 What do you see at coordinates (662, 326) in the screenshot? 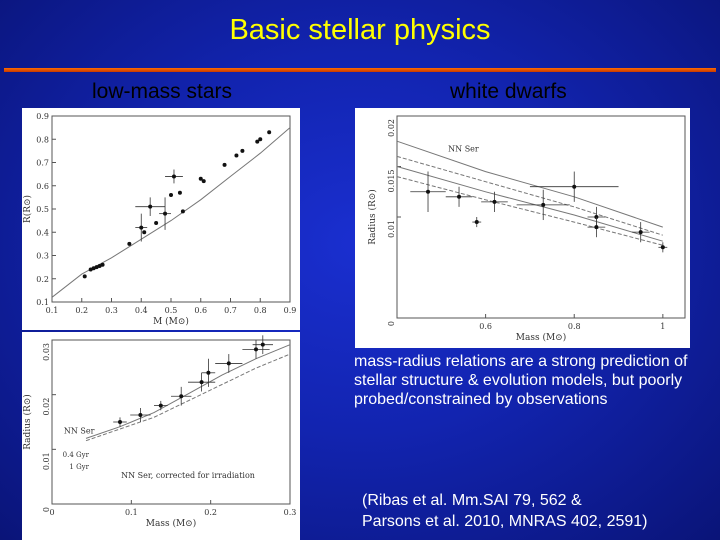
I see `x-tick-label: 1` at bounding box center [662, 326].